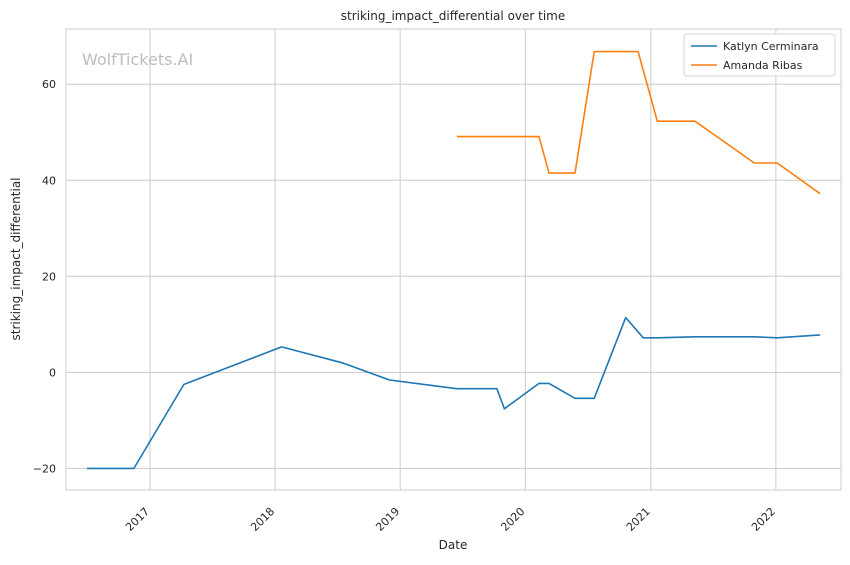  What do you see at coordinates (49, 276) in the screenshot?
I see `y-tick-label: 20` at bounding box center [49, 276].